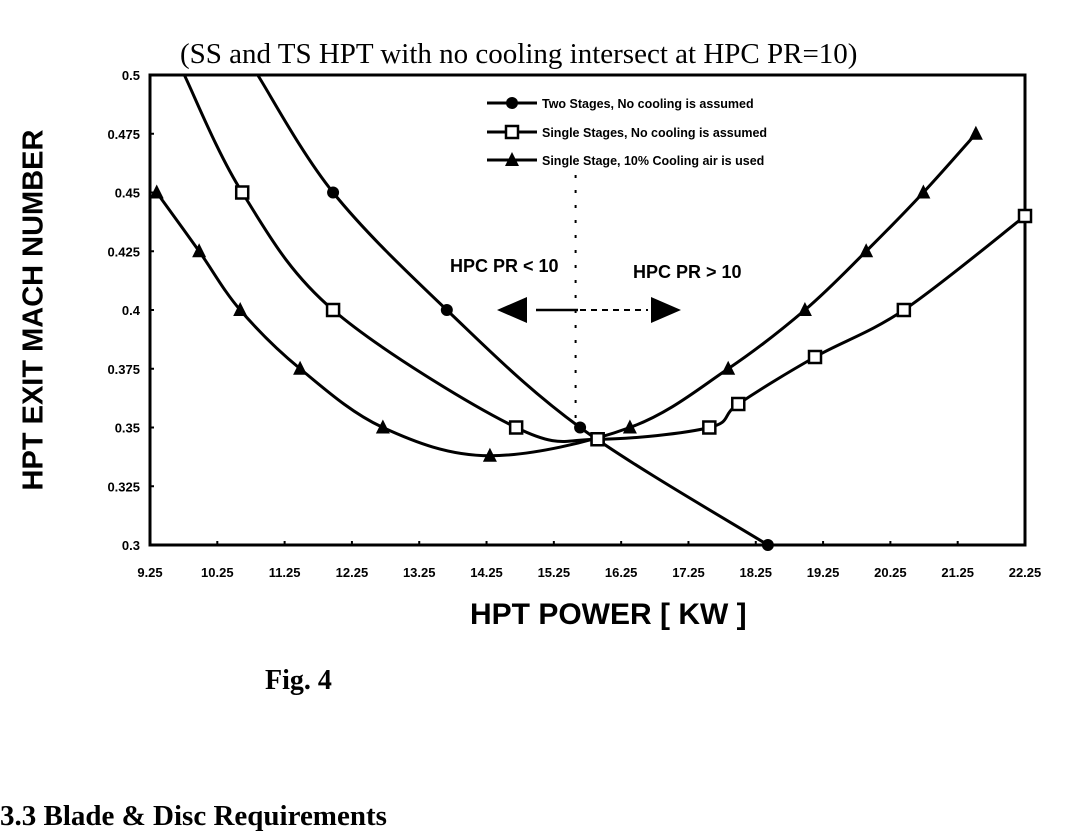  I want to click on right-arrow-icon, so click(666, 310).